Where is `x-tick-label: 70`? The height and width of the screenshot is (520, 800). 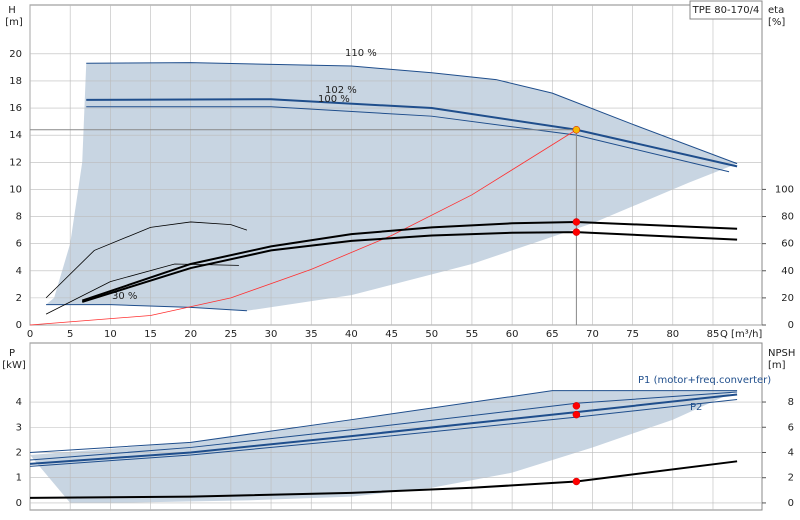
x-tick-label: 70 is located at coordinates (592, 334).